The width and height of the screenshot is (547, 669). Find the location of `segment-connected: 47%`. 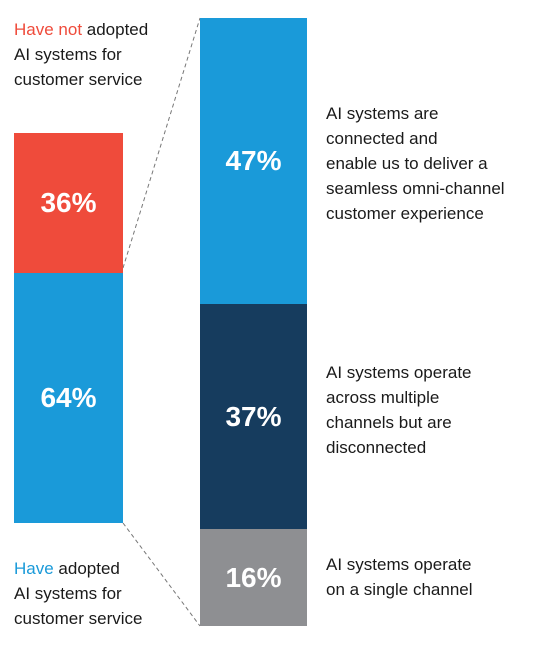

segment-connected: 47% is located at coordinates (253, 161).